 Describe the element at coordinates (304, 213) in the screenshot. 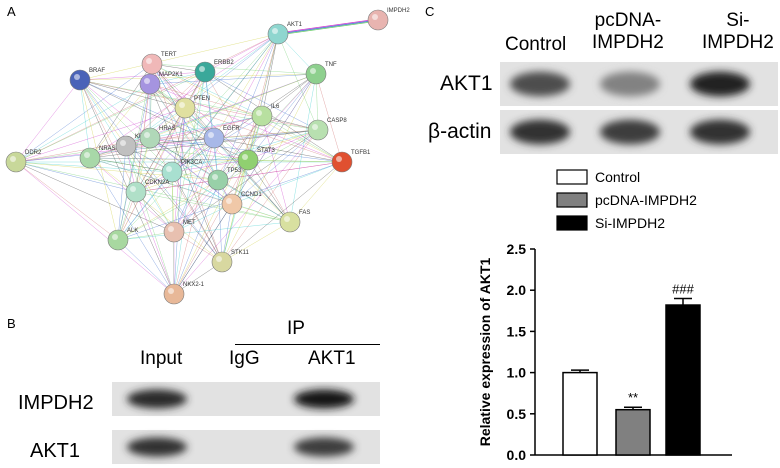

I see `svg-text: FAS` at that location.